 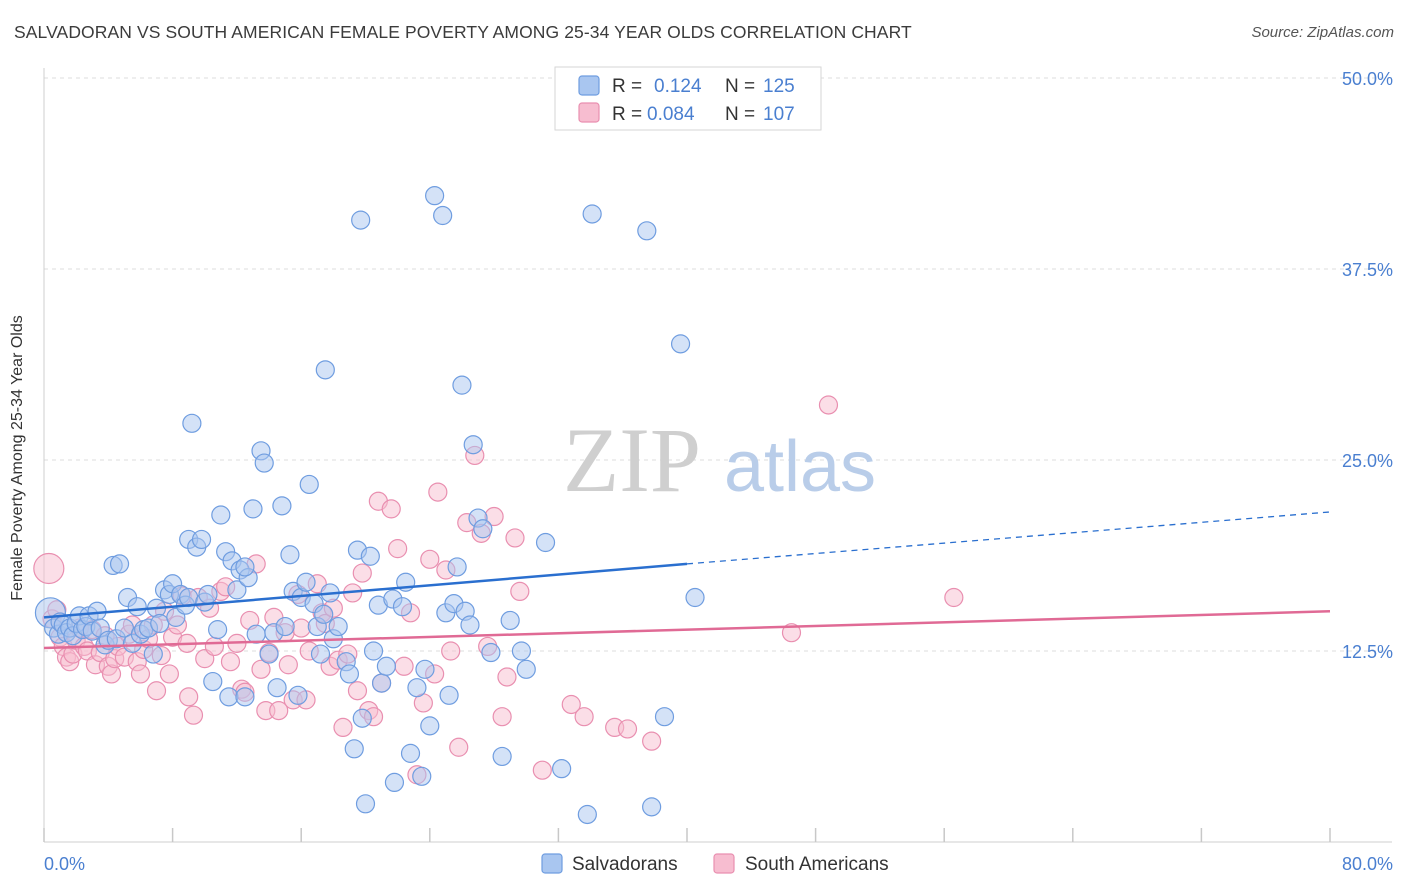 I want to click on bottom-legend-salvadorans: Salvadorans, so click(x=625, y=864).